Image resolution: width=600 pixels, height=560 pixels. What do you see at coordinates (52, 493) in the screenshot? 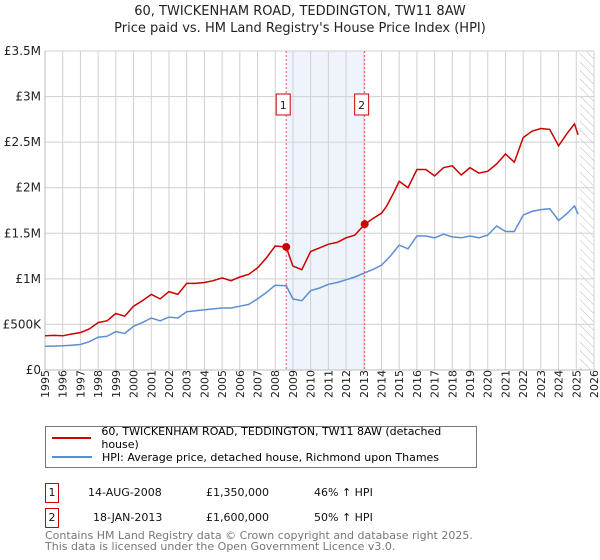
I see `transaction-badge: 1` at bounding box center [52, 493].